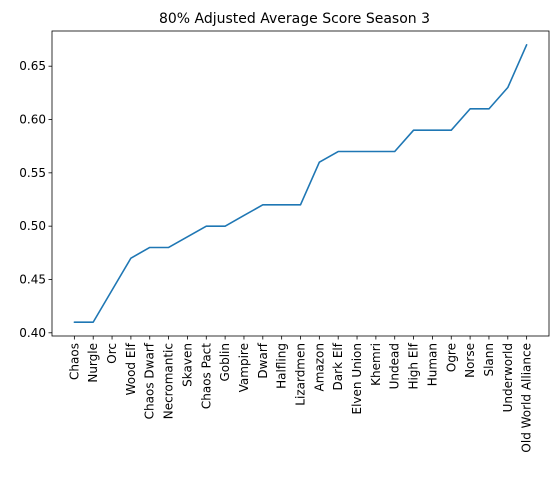 This screenshot has height=480, width=556. What do you see at coordinates (35, 199) in the screenshot?
I see `y-axis: 0.40 0.45 0.50 0.55 0.60 0.65` at bounding box center [35, 199].